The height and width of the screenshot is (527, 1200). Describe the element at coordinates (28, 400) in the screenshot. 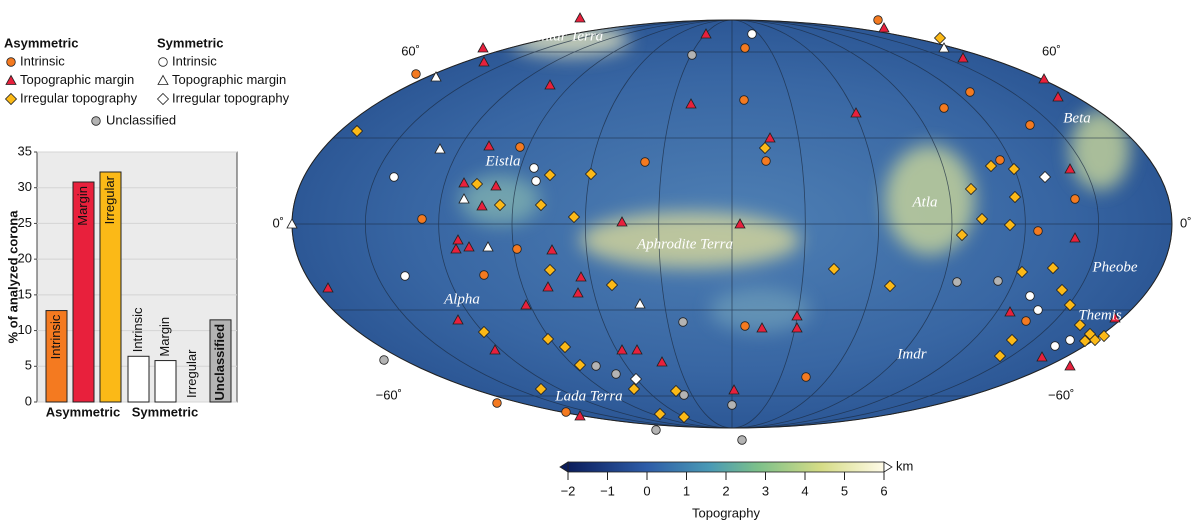

I see `y-tick-label: 0` at that location.